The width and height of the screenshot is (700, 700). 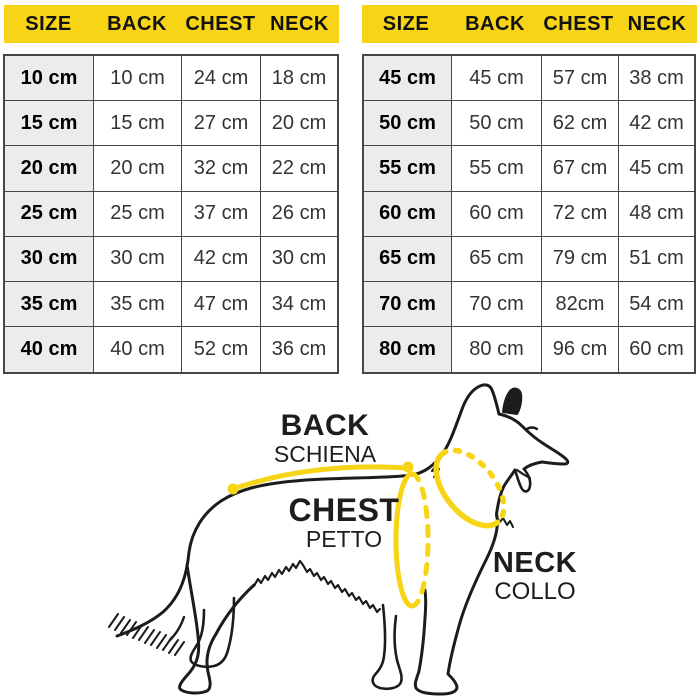 I want to click on chest-cell: 57 cm, so click(x=580, y=79).